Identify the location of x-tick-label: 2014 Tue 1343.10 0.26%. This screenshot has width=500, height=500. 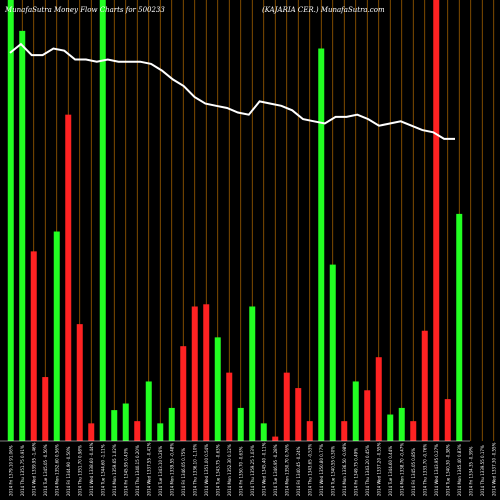
(160, 471).